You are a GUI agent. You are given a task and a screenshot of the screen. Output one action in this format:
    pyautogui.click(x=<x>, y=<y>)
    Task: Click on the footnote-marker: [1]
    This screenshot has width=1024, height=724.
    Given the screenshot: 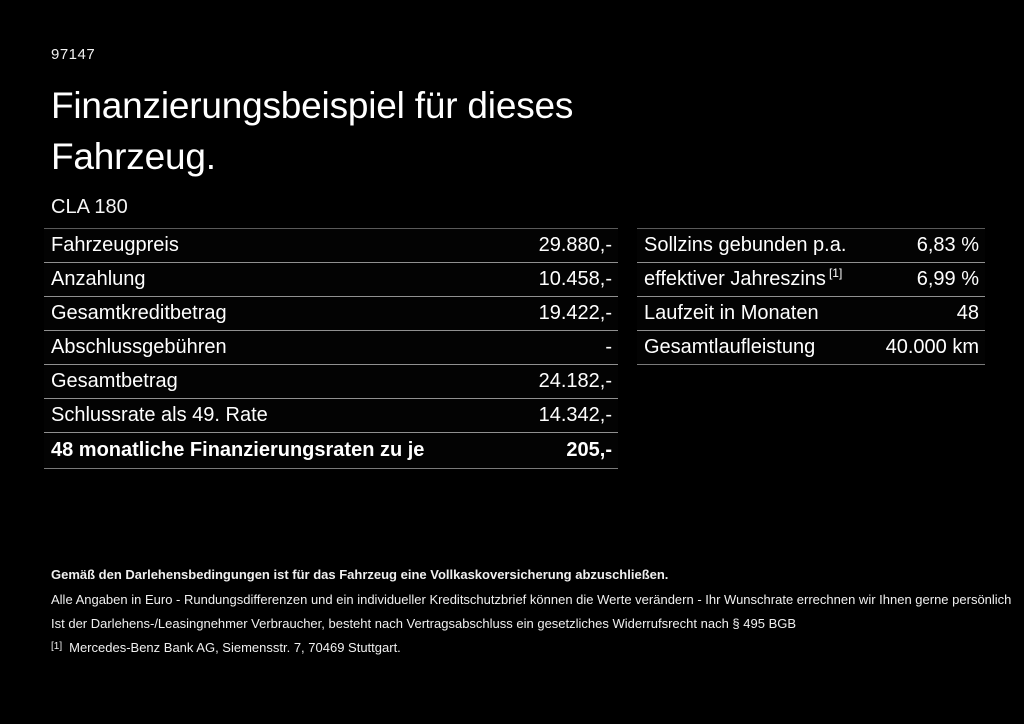 What is the action you would take?
    pyautogui.click(x=57, y=646)
    